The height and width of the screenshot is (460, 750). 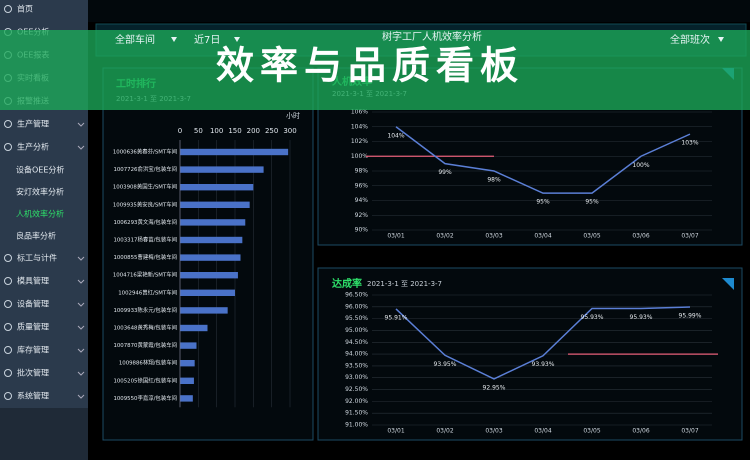 What do you see at coordinates (542, 236) in the screenshot?
I see `x-tick-label: 03/04` at bounding box center [542, 236].